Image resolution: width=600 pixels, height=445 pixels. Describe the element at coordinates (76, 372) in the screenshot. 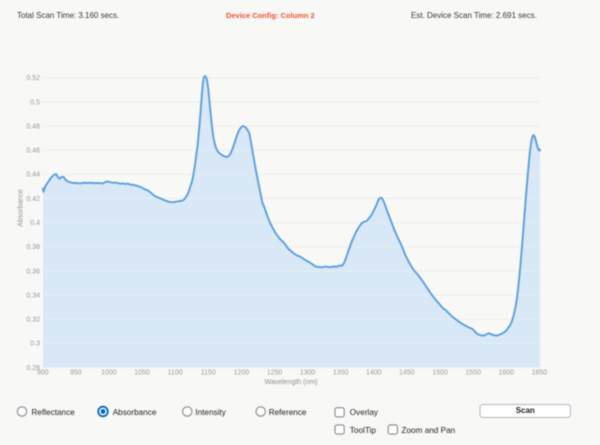

I see `svg-text: 950` at that location.